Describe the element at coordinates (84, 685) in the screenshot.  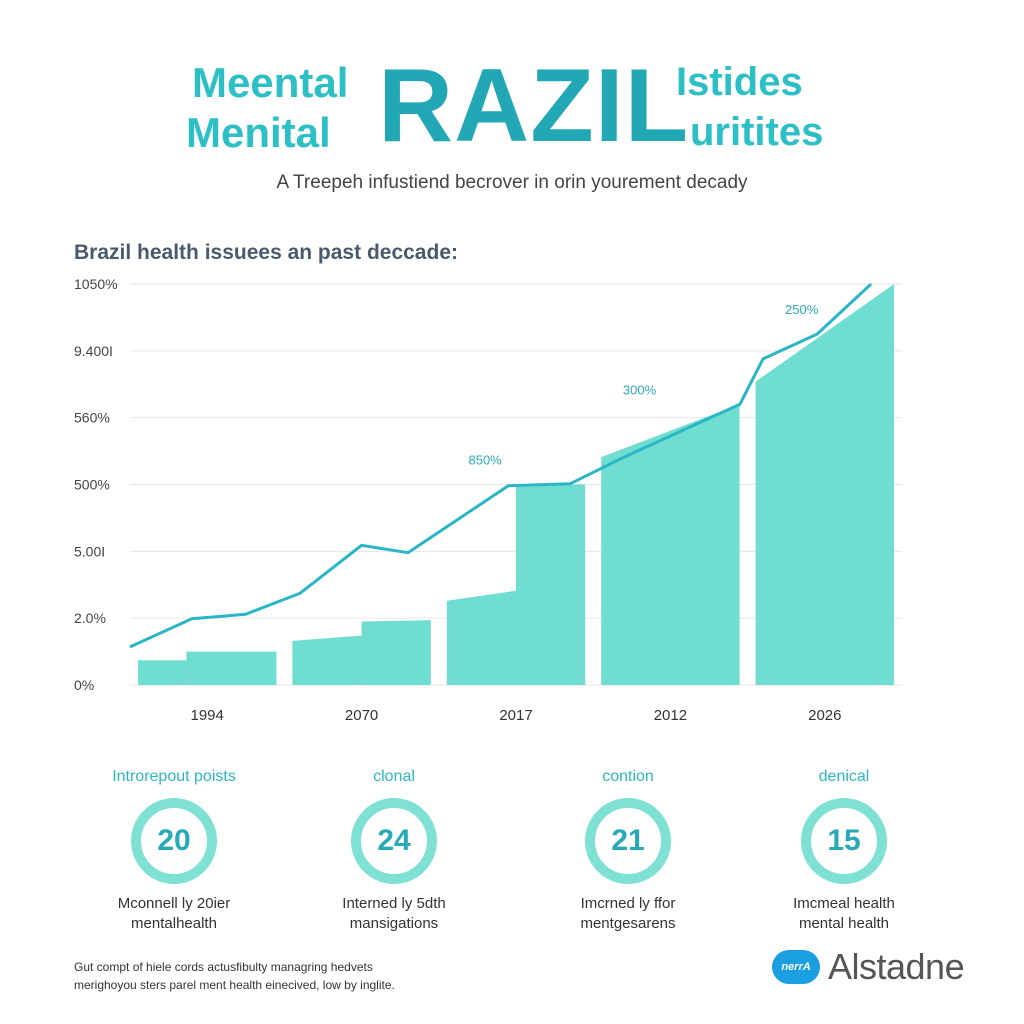
I see `y-tick-label: 0%` at that location.